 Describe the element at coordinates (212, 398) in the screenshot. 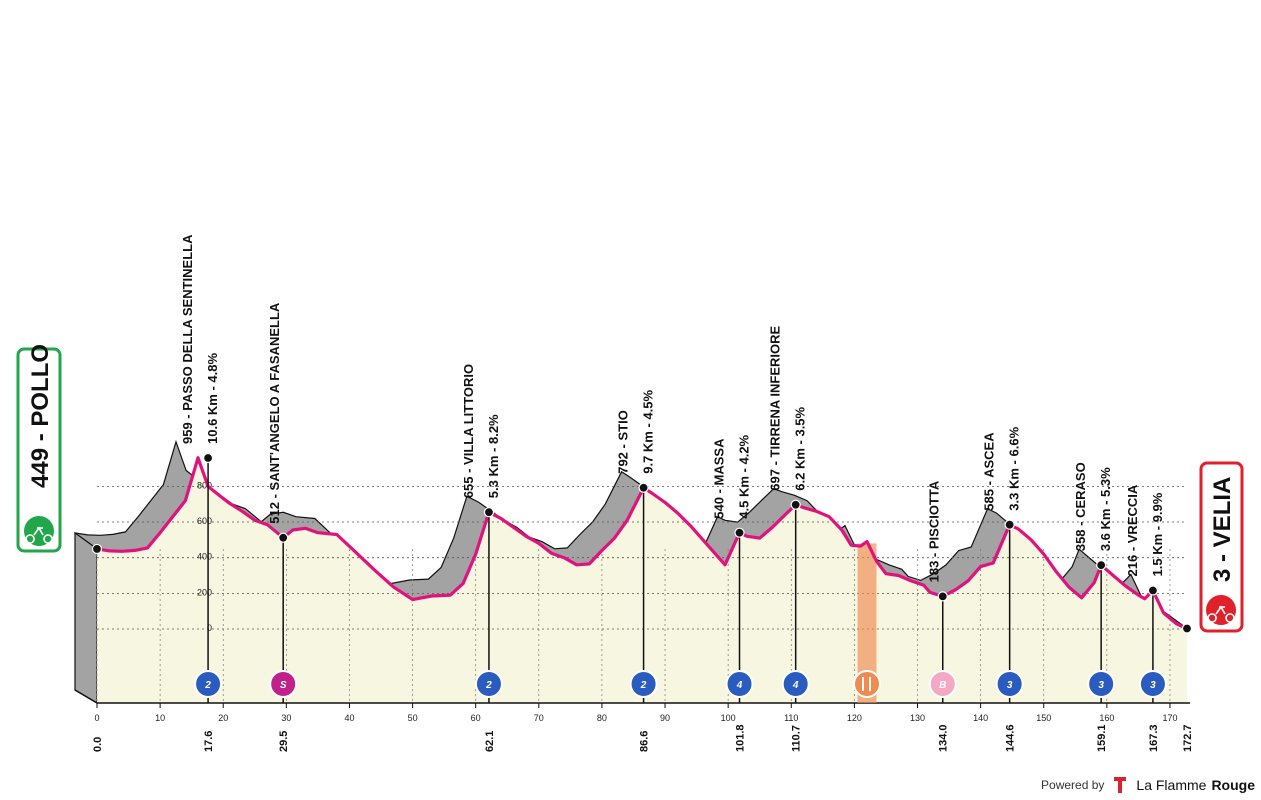

I see `climb-detail: 10.6 Km - 4.8%` at that location.